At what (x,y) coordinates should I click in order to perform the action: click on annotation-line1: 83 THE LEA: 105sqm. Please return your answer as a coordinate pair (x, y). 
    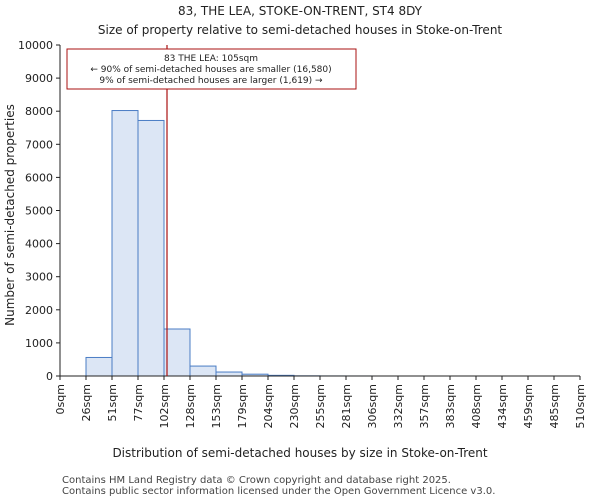
    Looking at the image, I should click on (211, 59).